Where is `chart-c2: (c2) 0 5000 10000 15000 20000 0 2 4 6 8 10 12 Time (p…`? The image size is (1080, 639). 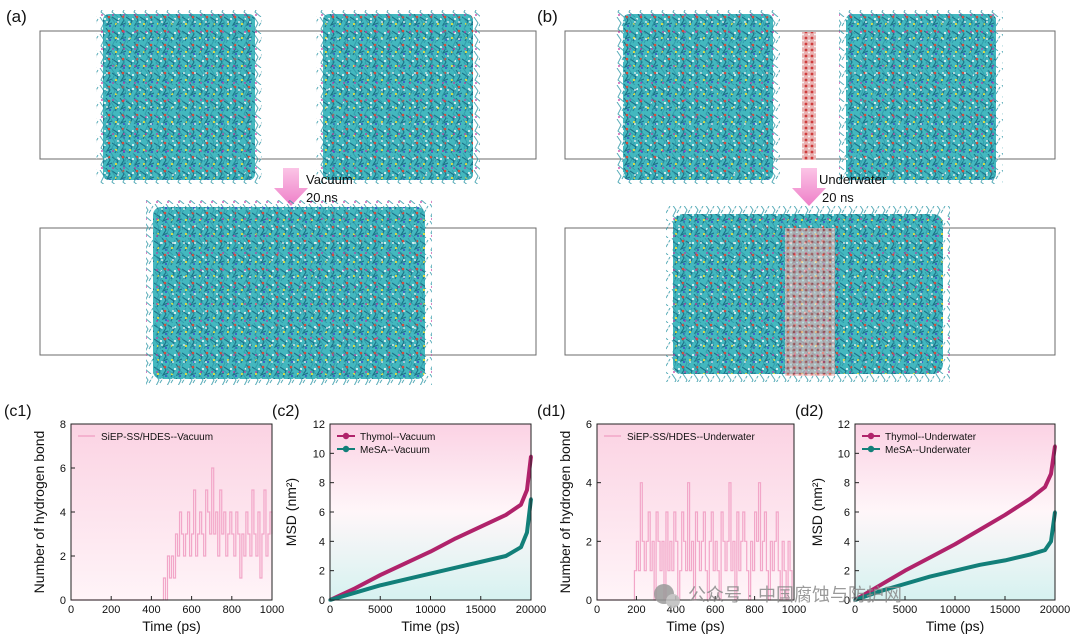
chart-c2: (c2) 0 5000 10000 15000 20000 0 2 4 6 8 10 12 Time (p… is located at coordinates (409, 518).